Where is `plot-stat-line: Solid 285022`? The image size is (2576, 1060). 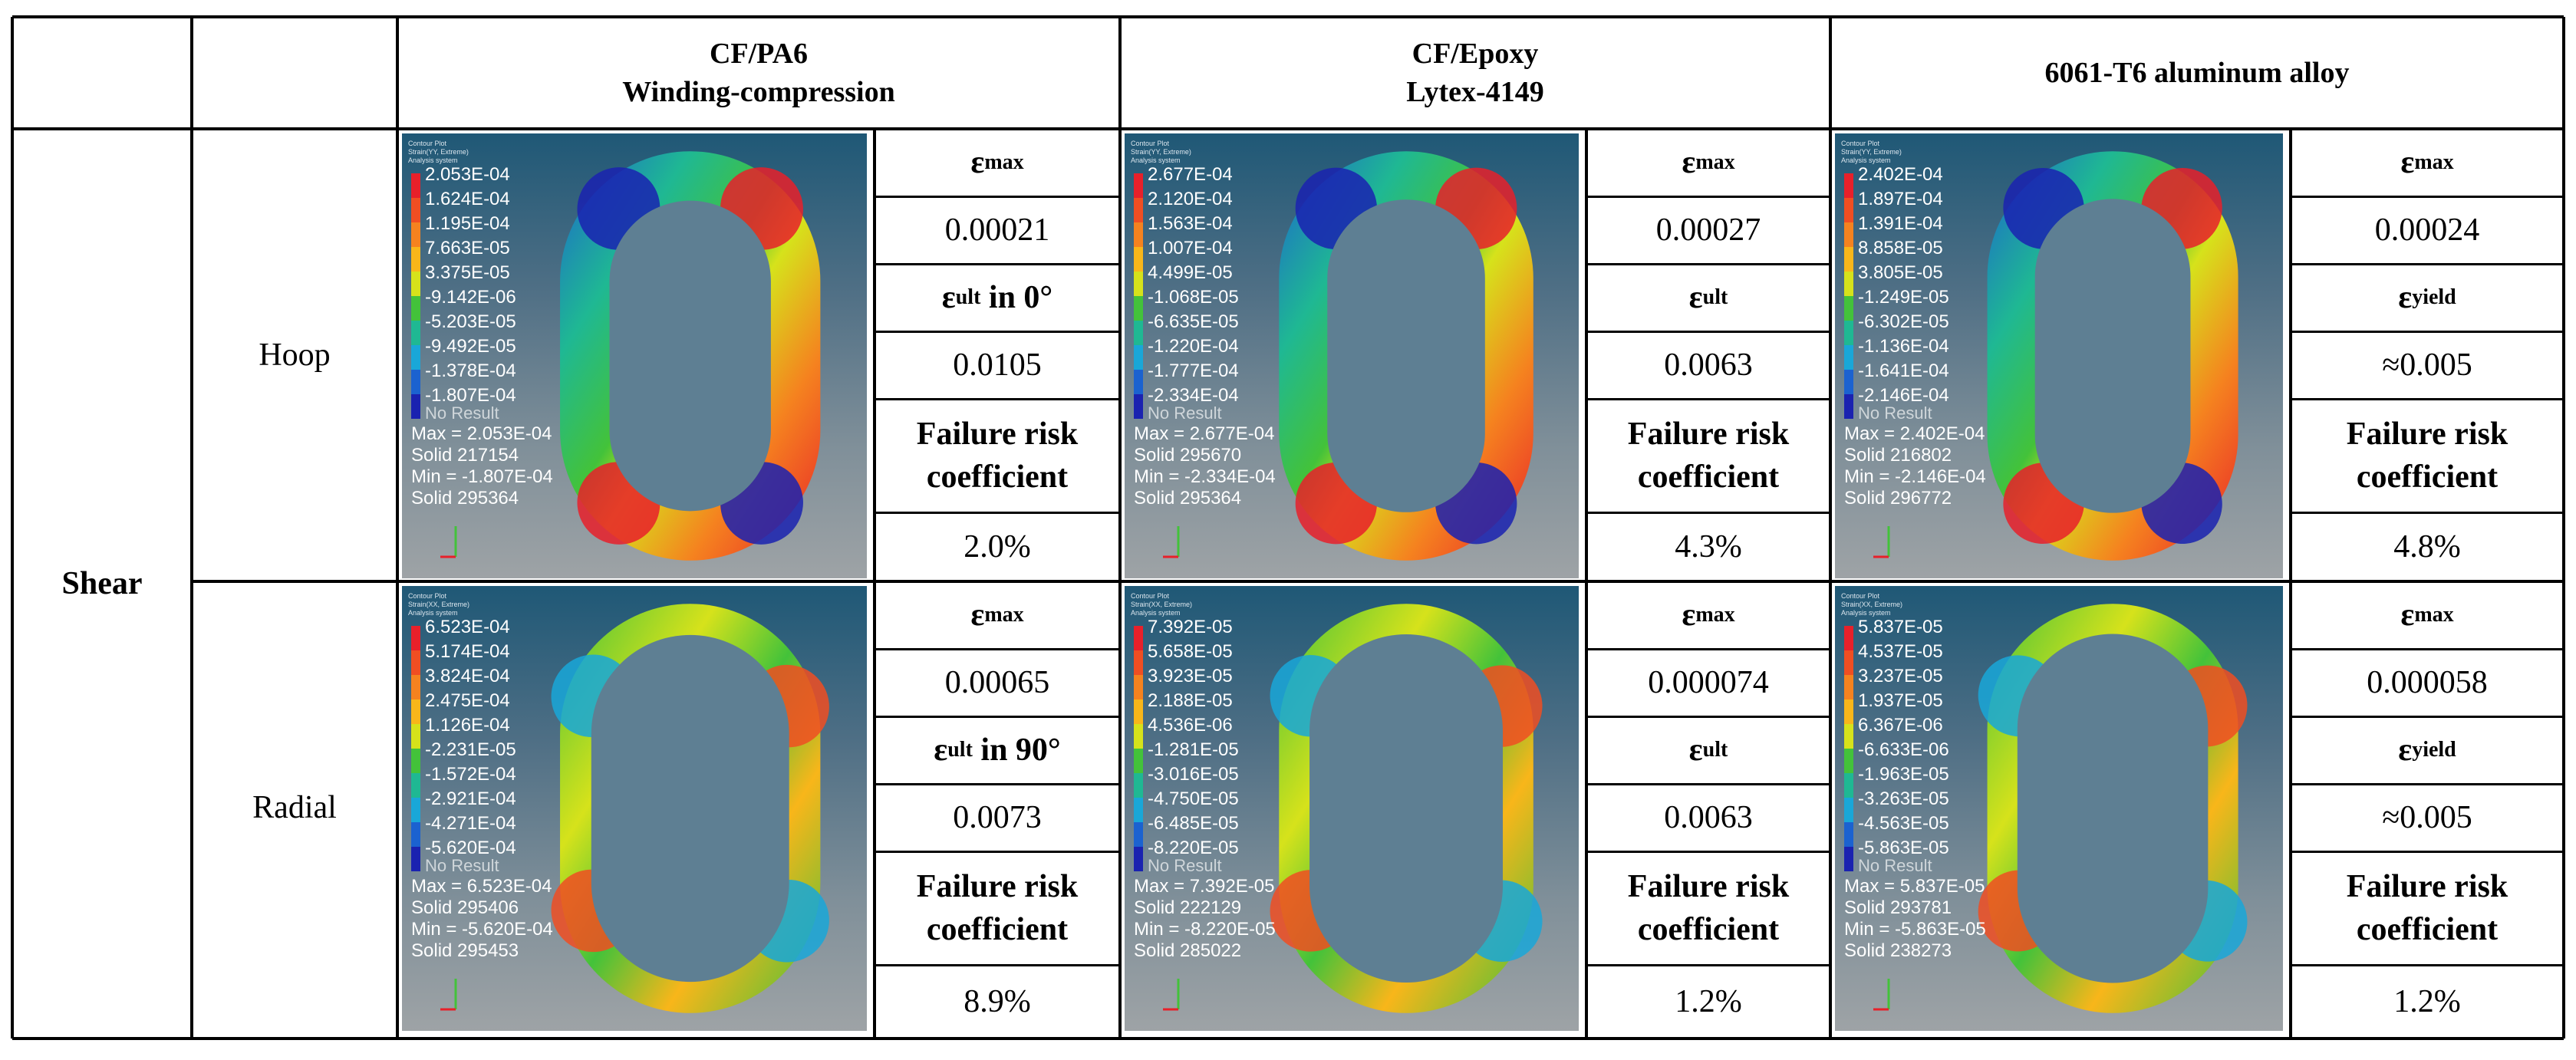
plot-stat-line: Solid 285022 is located at coordinates (1188, 950).